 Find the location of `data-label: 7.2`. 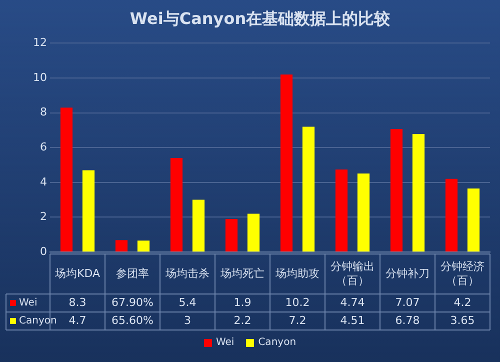

data-label: 7.2 is located at coordinates (297, 320).